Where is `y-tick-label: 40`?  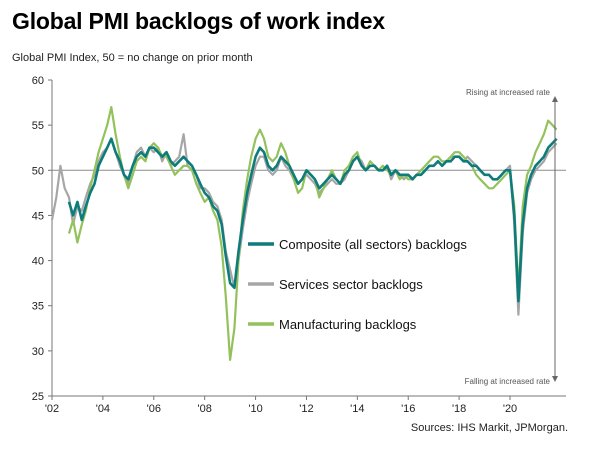 y-tick-label: 40 is located at coordinates (38, 262).